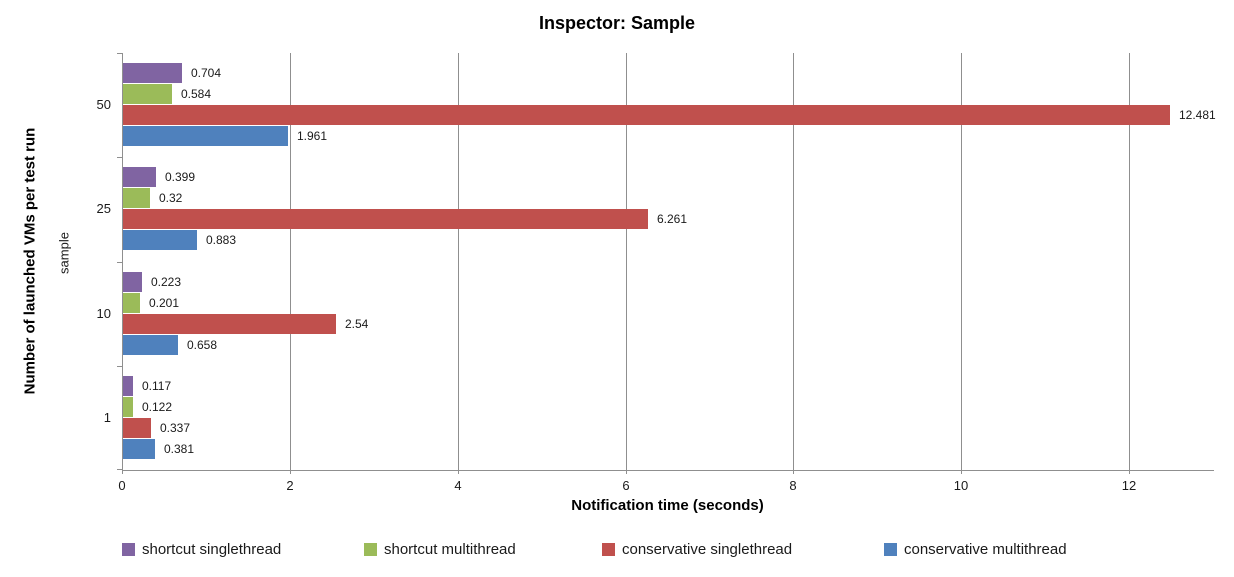  What do you see at coordinates (164, 303) in the screenshot?
I see `bar-value-label: 0.201` at bounding box center [164, 303].